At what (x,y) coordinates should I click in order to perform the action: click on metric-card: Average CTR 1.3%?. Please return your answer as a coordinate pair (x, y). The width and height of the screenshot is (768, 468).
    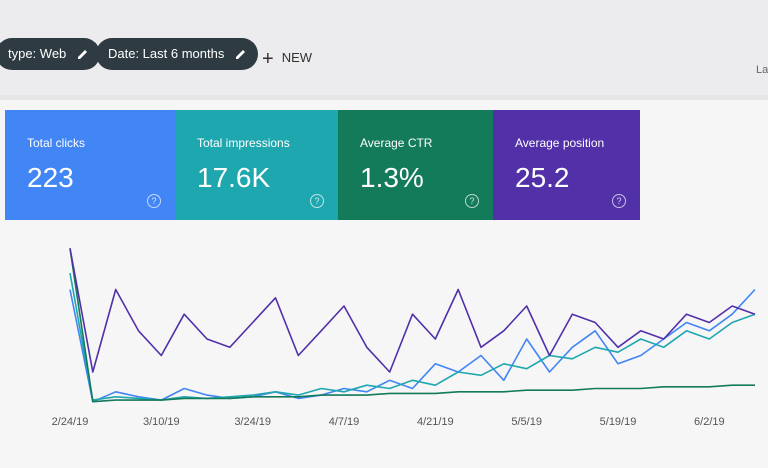
    Looking at the image, I should click on (415, 165).